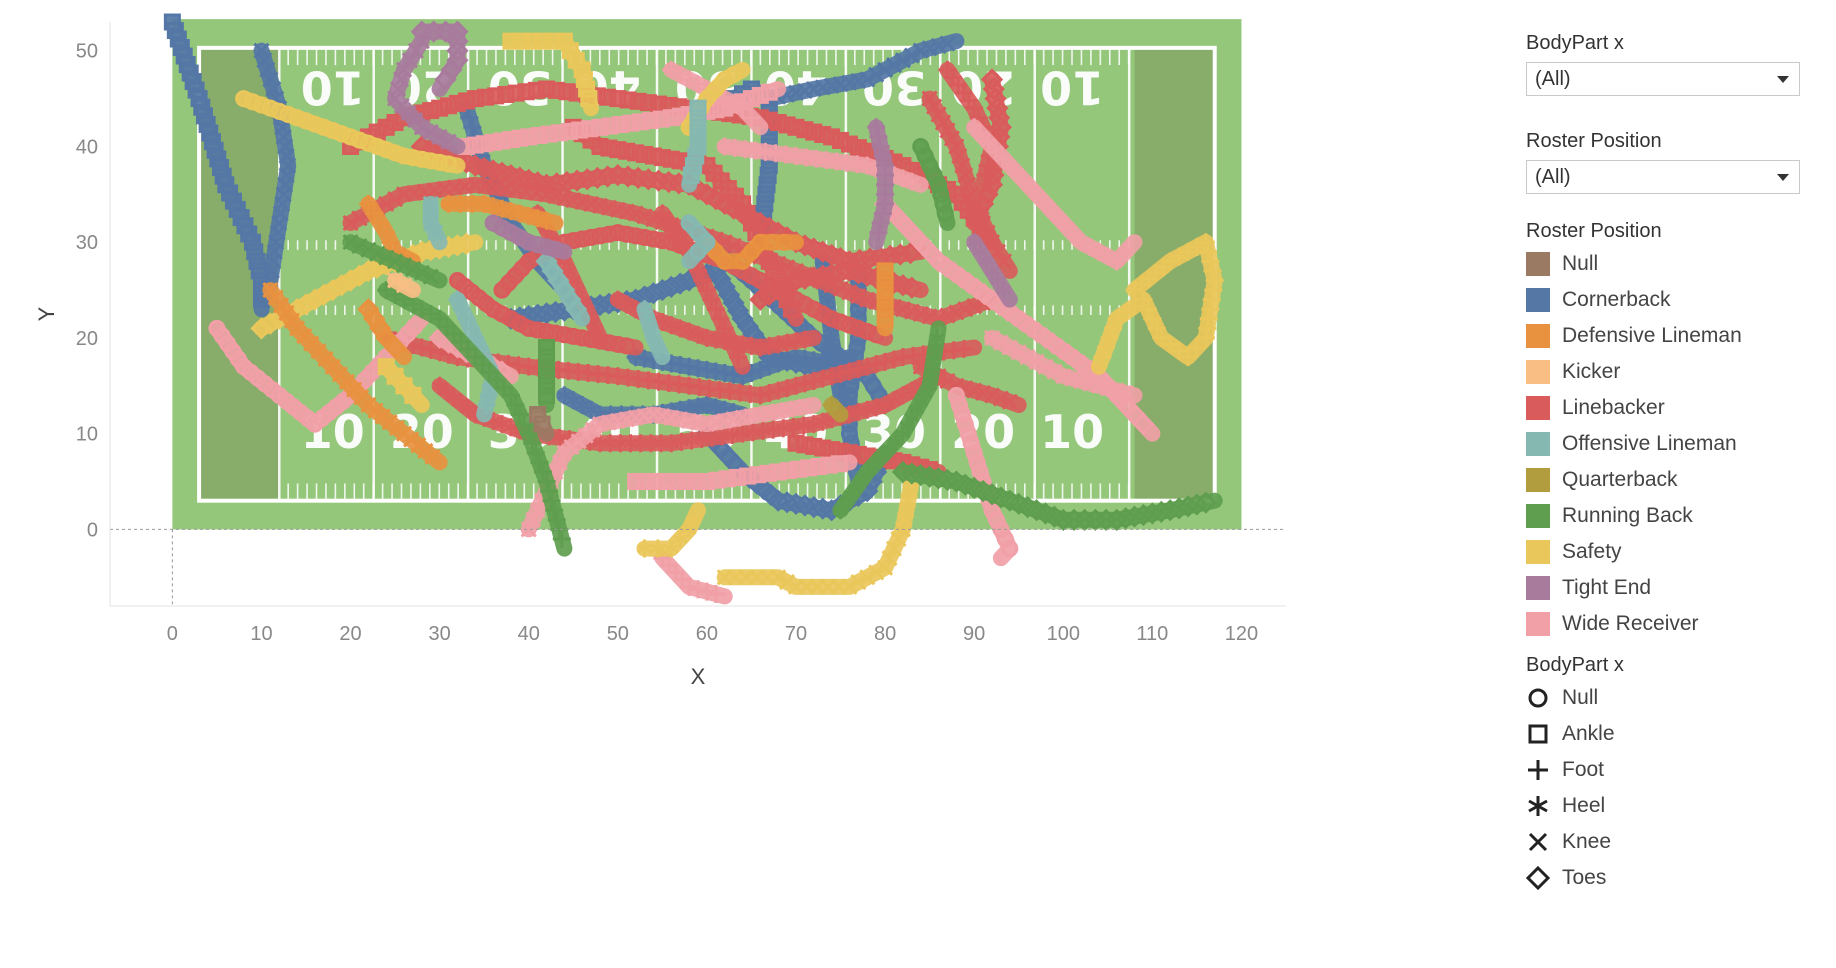 The height and width of the screenshot is (968, 1836). What do you see at coordinates (1676, 552) in the screenshot?
I see `color-legend-item: Safety` at bounding box center [1676, 552].